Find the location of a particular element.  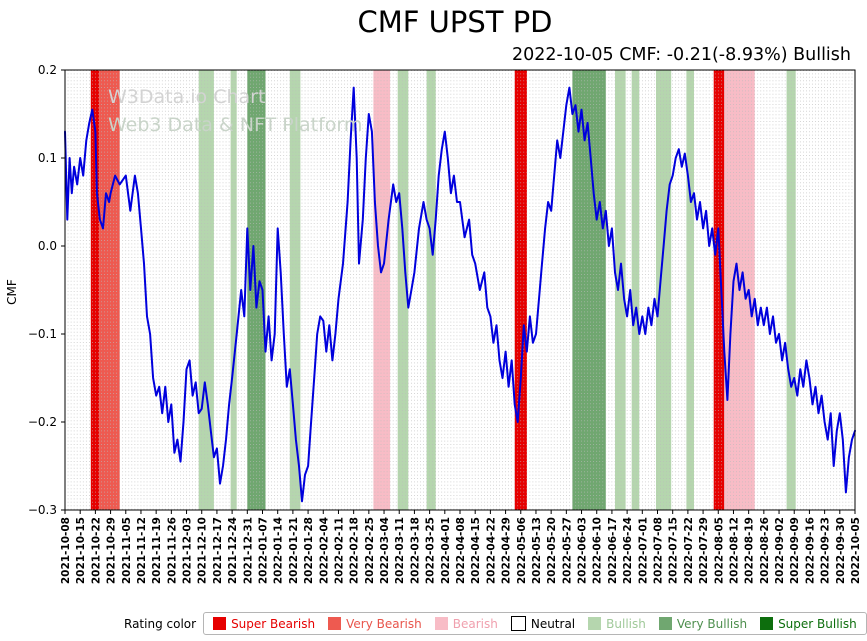

x-tick-label: 2021-11-19 is located at coordinates (157, 550).